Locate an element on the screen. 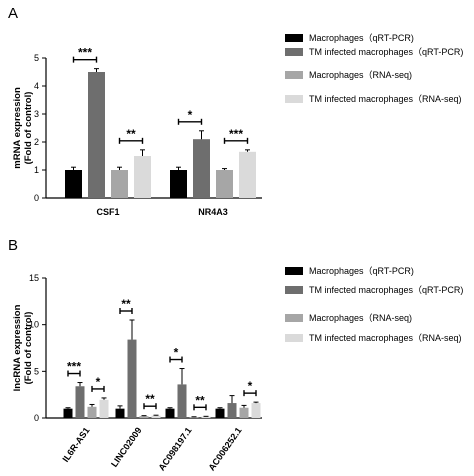  y-tick-label: 1 is located at coordinates (36, 170).